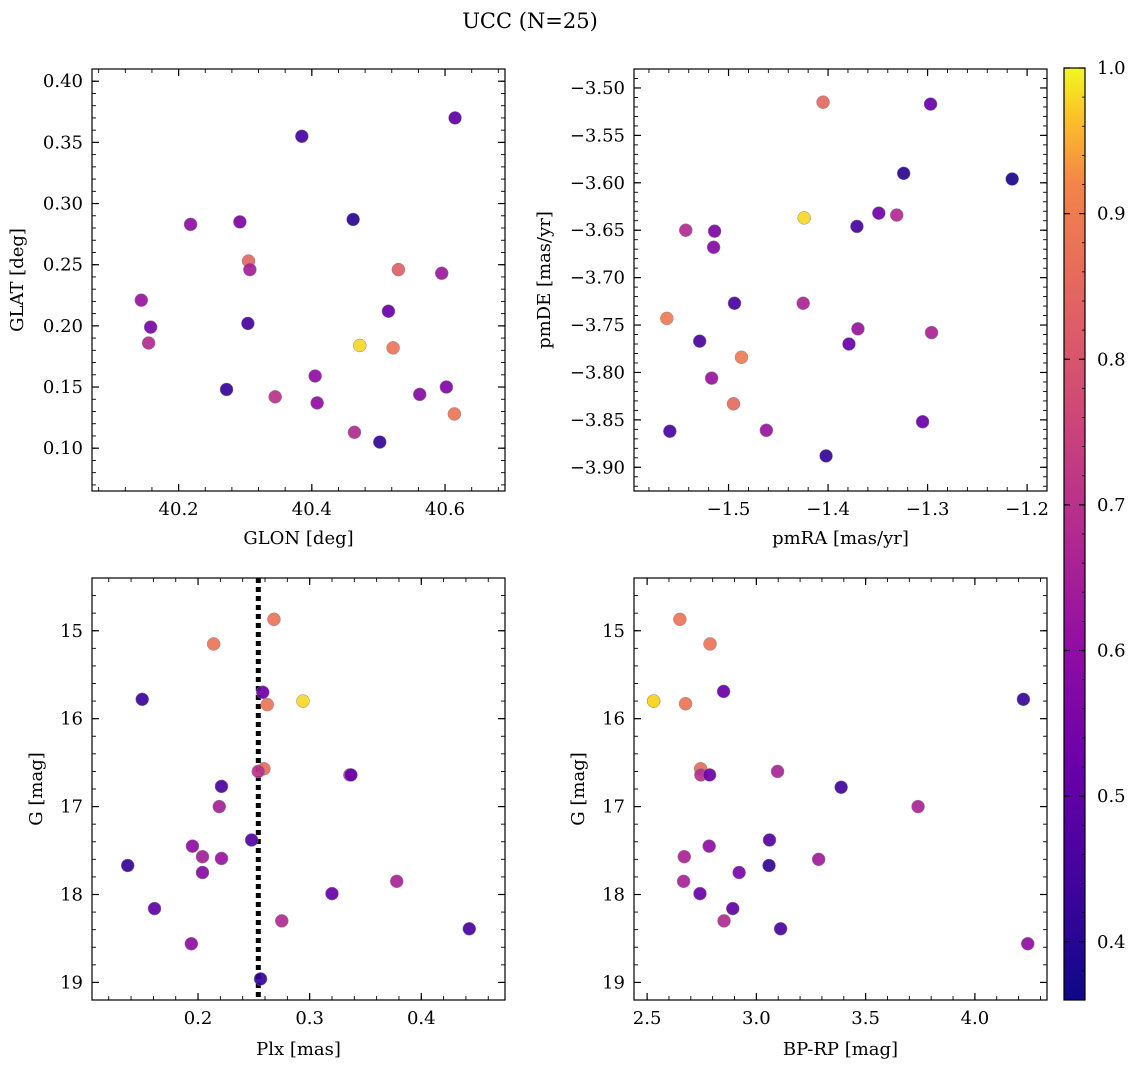 This screenshot has height=1068, width=1136. Describe the element at coordinates (1111, 505) in the screenshot. I see `colorbar-tick-label: 0.7` at that location.